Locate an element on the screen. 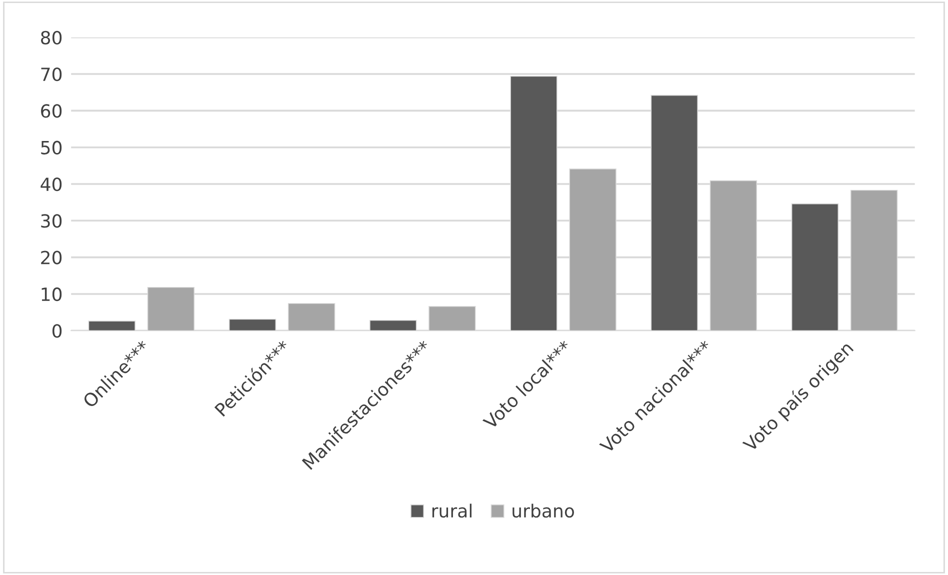 This screenshot has width=948, height=575. y-tick-label: 50 is located at coordinates (51, 147).